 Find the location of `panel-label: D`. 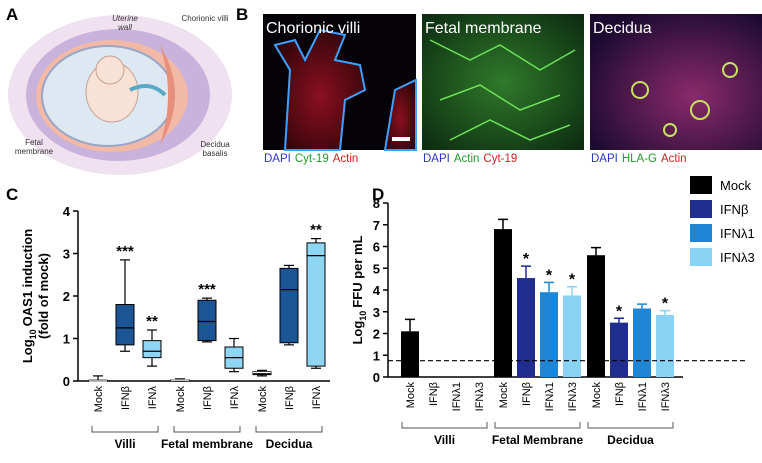

panel-label: D is located at coordinates (378, 194).